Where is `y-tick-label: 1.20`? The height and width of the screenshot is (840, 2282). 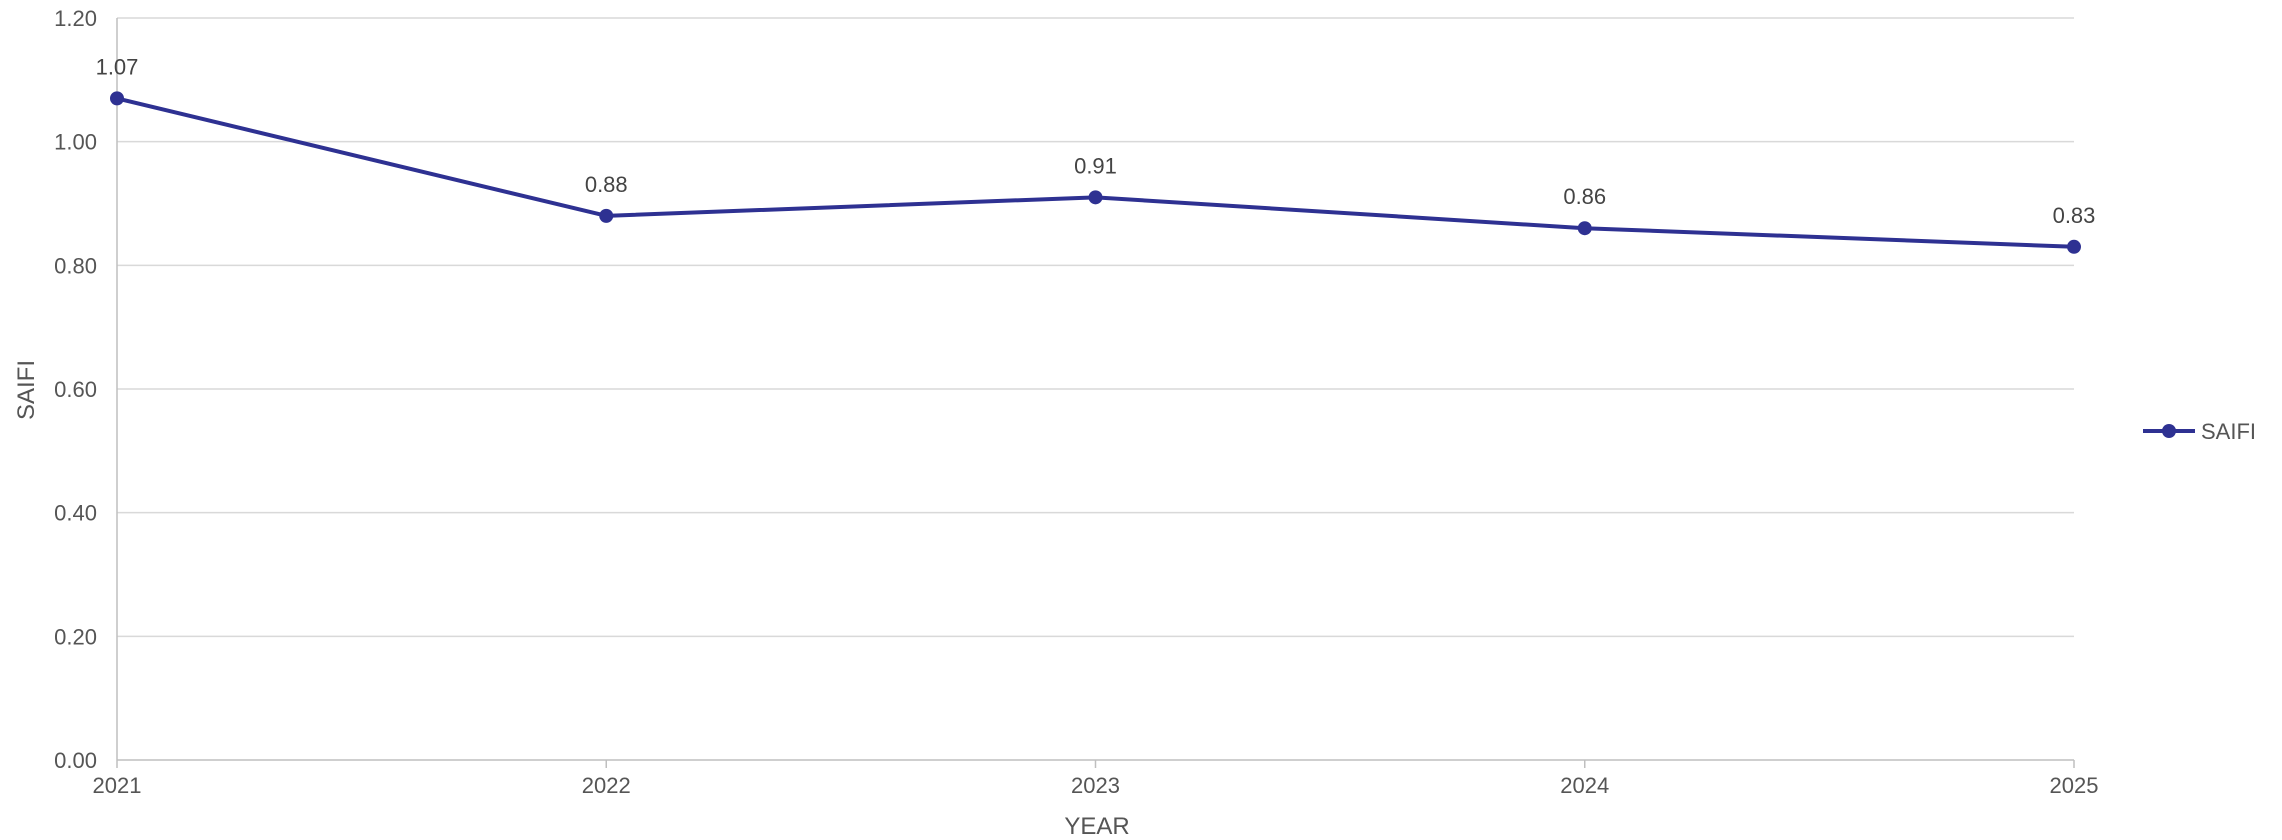
y-tick-label: 1.20 is located at coordinates (75, 18).